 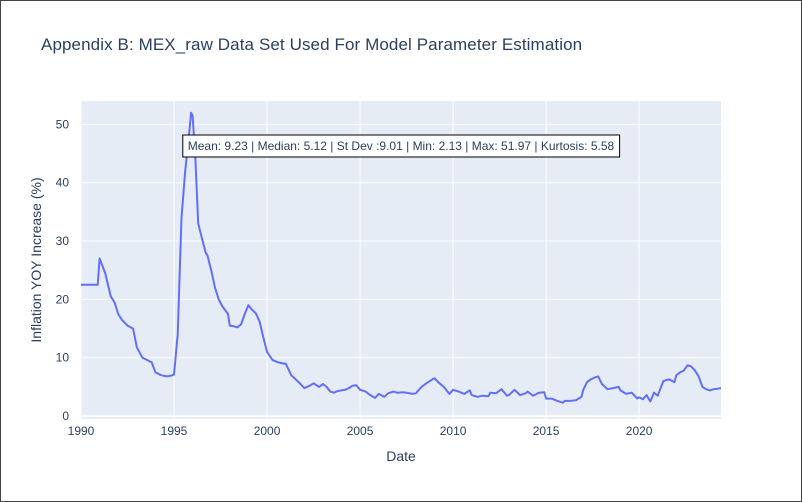 I want to click on x-tick-label: 2010, so click(x=453, y=431).